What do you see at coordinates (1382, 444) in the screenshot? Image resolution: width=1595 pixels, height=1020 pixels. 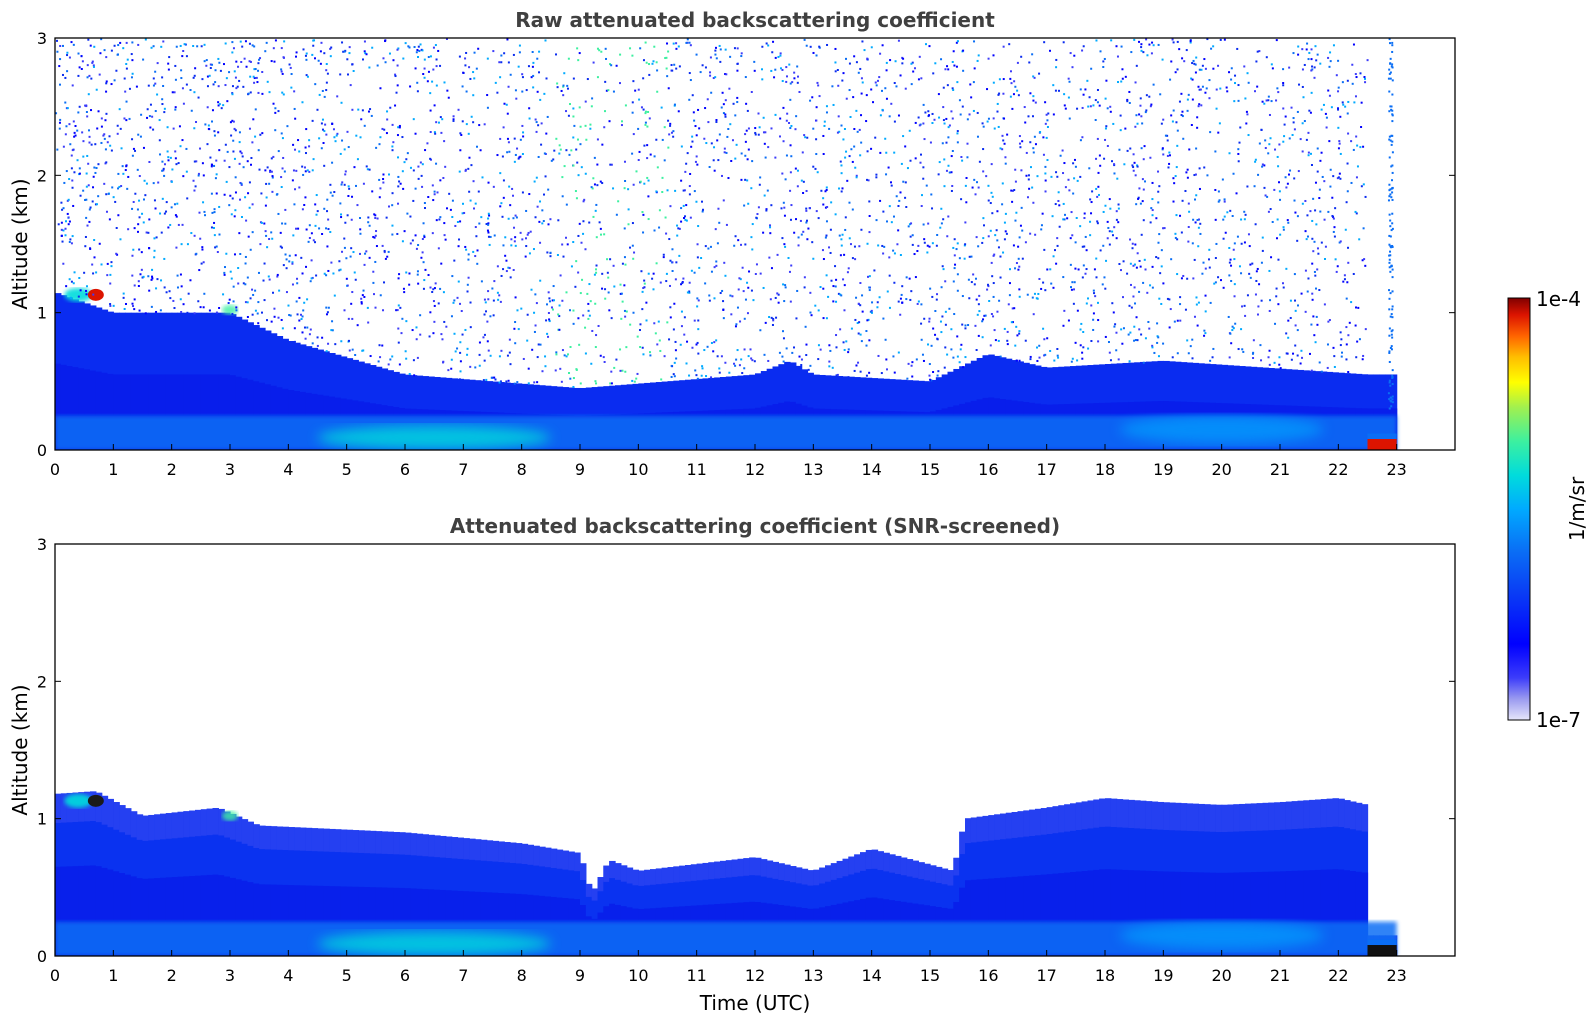 I see `end-high-values` at bounding box center [1382, 444].